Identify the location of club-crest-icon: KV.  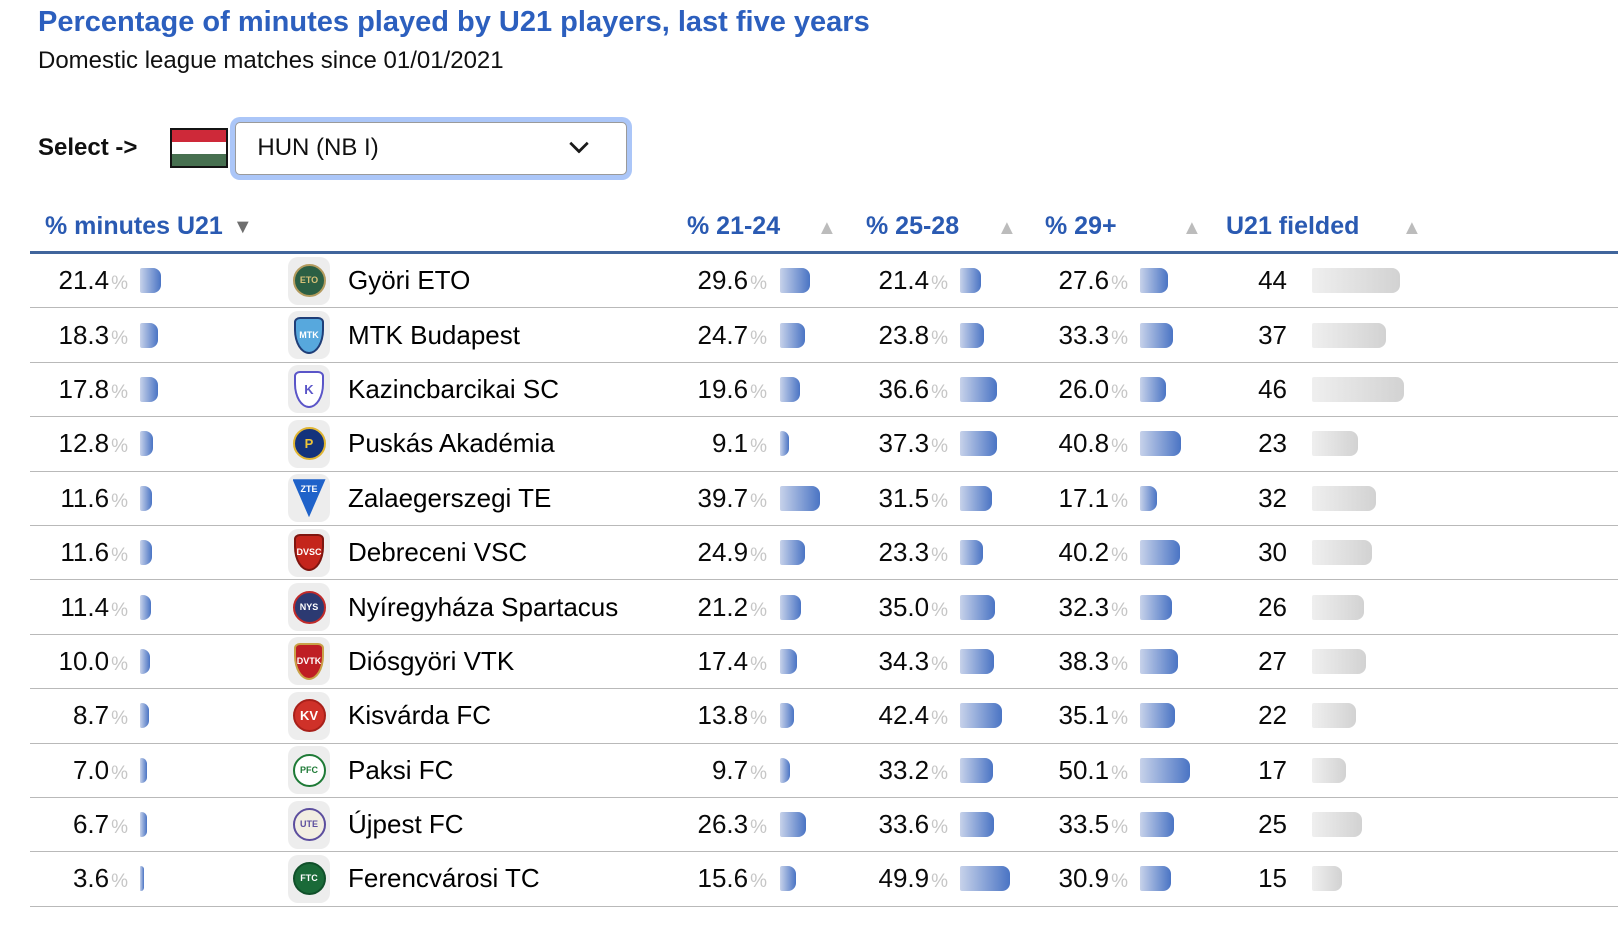
(309, 716).